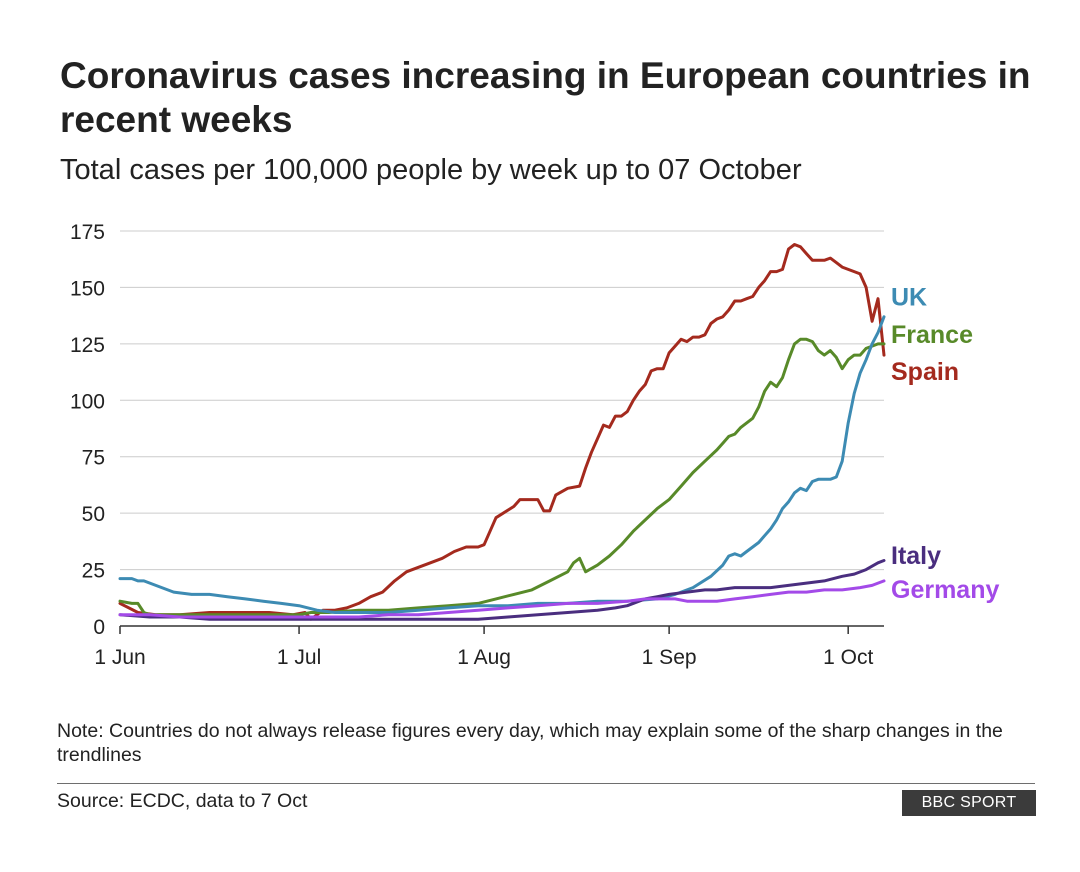  I want to click on y-tick-label-75: 75, so click(93, 458).